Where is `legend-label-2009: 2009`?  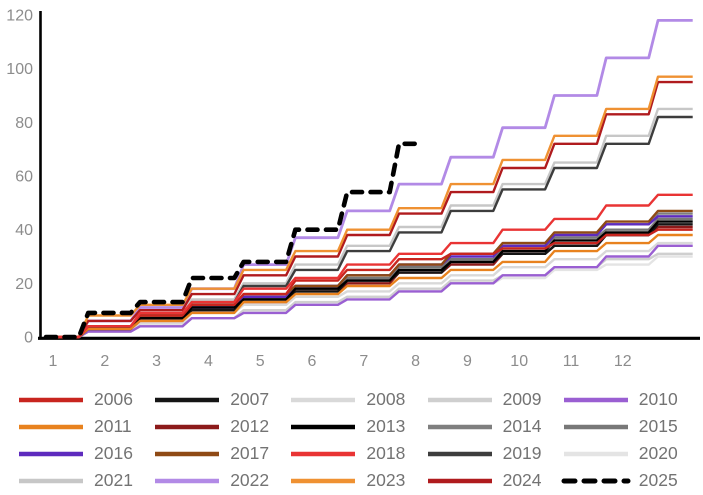
legend-label-2009: 2009 is located at coordinates (522, 399).